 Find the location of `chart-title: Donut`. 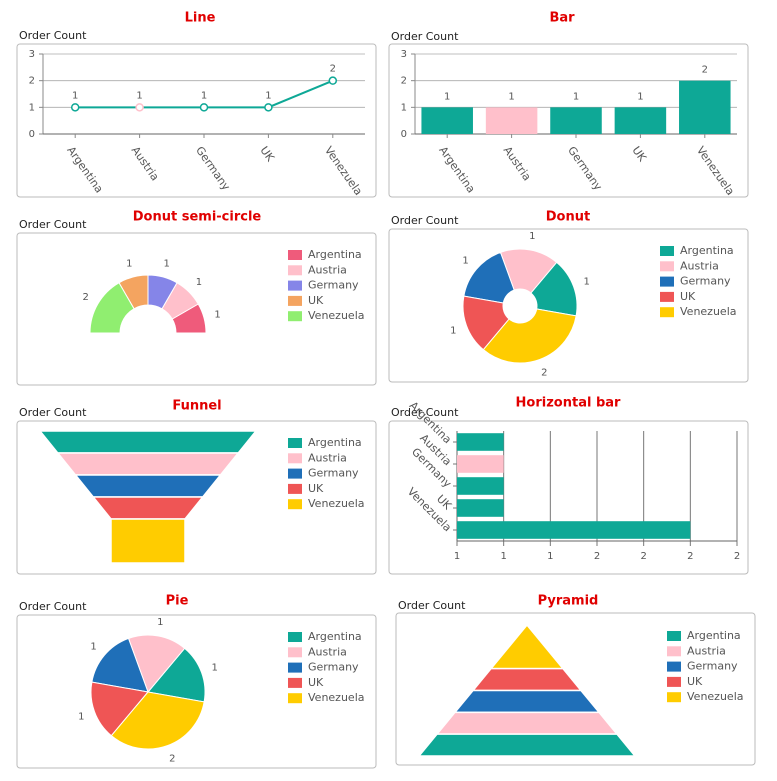

chart-title: Donut is located at coordinates (568, 217).